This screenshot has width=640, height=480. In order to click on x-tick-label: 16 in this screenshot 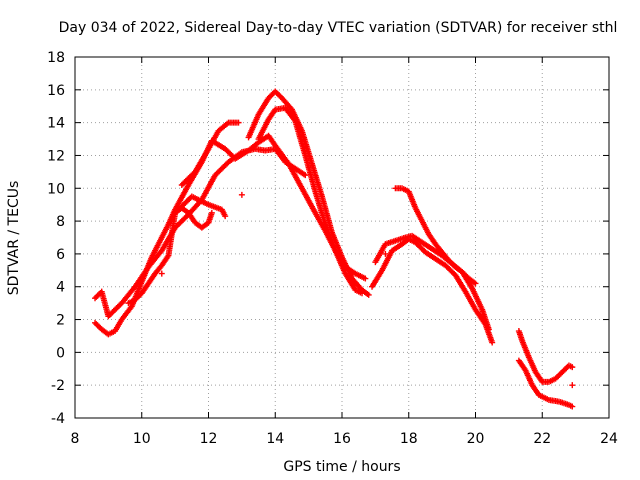, I will do `click(342, 439)`.